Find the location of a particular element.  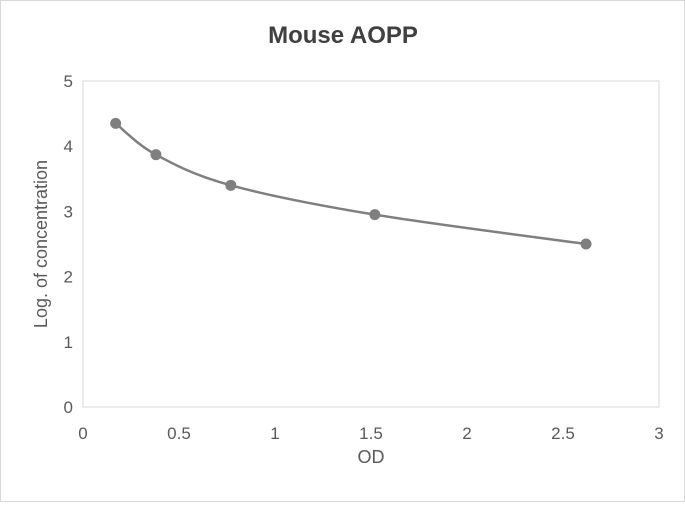

x-tick-label: 0 is located at coordinates (82, 433).